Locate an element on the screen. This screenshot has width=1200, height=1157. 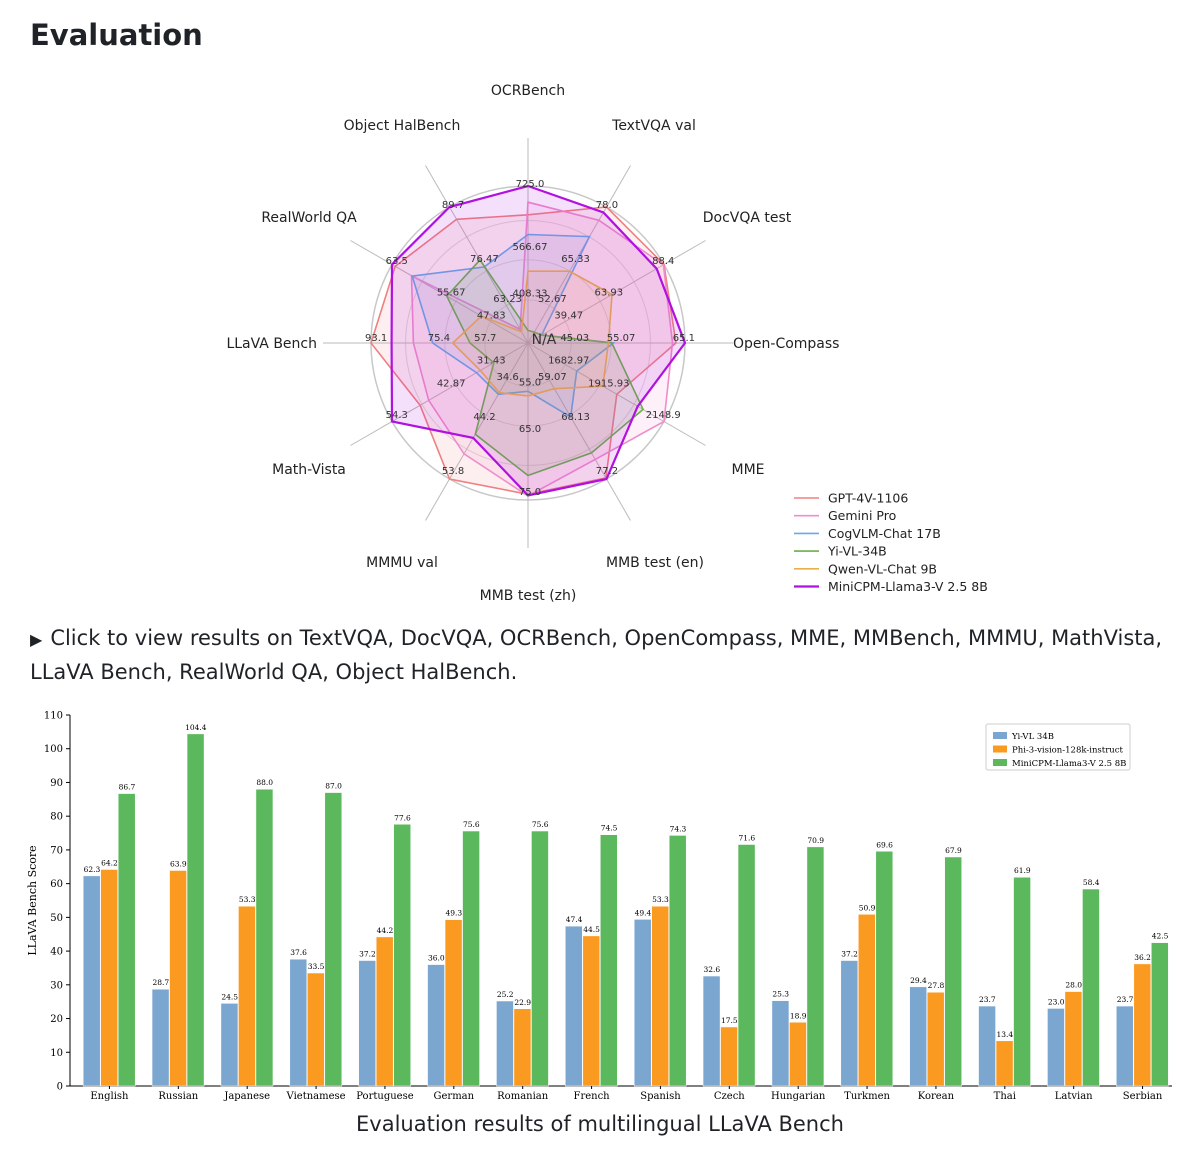
x-tick-label: Romanian is located at coordinates (523, 1096).